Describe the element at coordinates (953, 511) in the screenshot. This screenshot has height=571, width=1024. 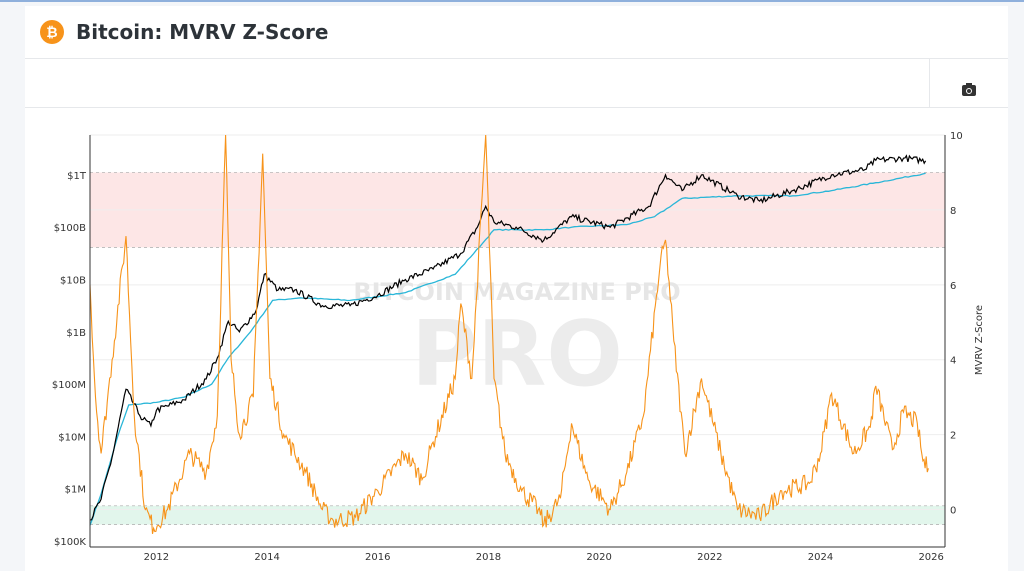
I see `right-tick-label: 0` at that location.